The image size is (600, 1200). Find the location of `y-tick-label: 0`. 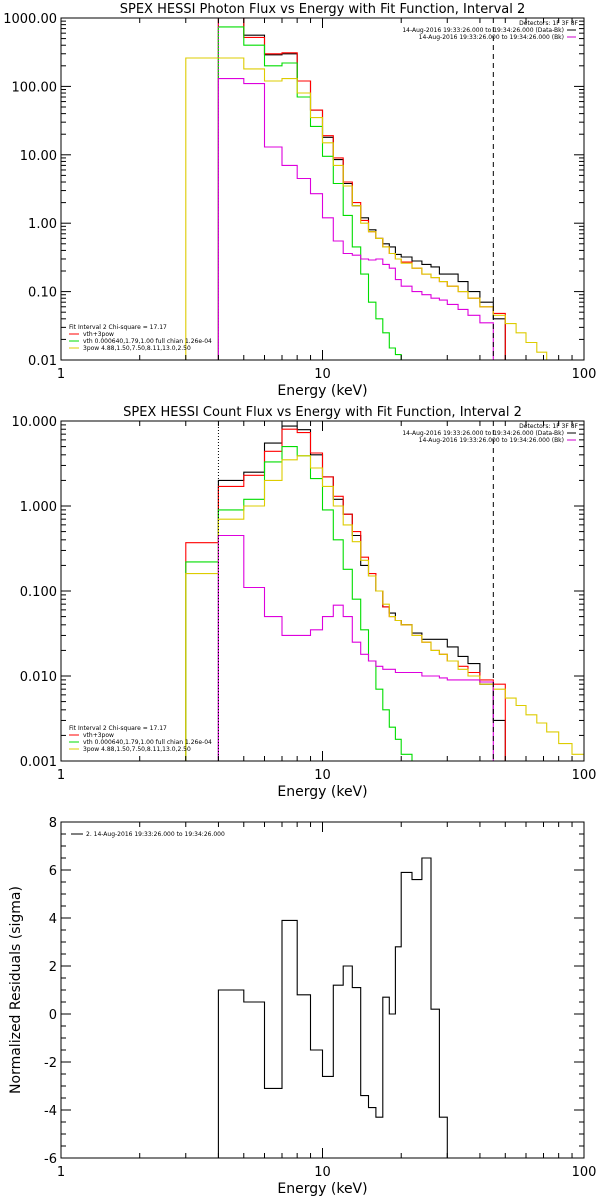

y-tick-label: 0 is located at coordinates (53, 1015).